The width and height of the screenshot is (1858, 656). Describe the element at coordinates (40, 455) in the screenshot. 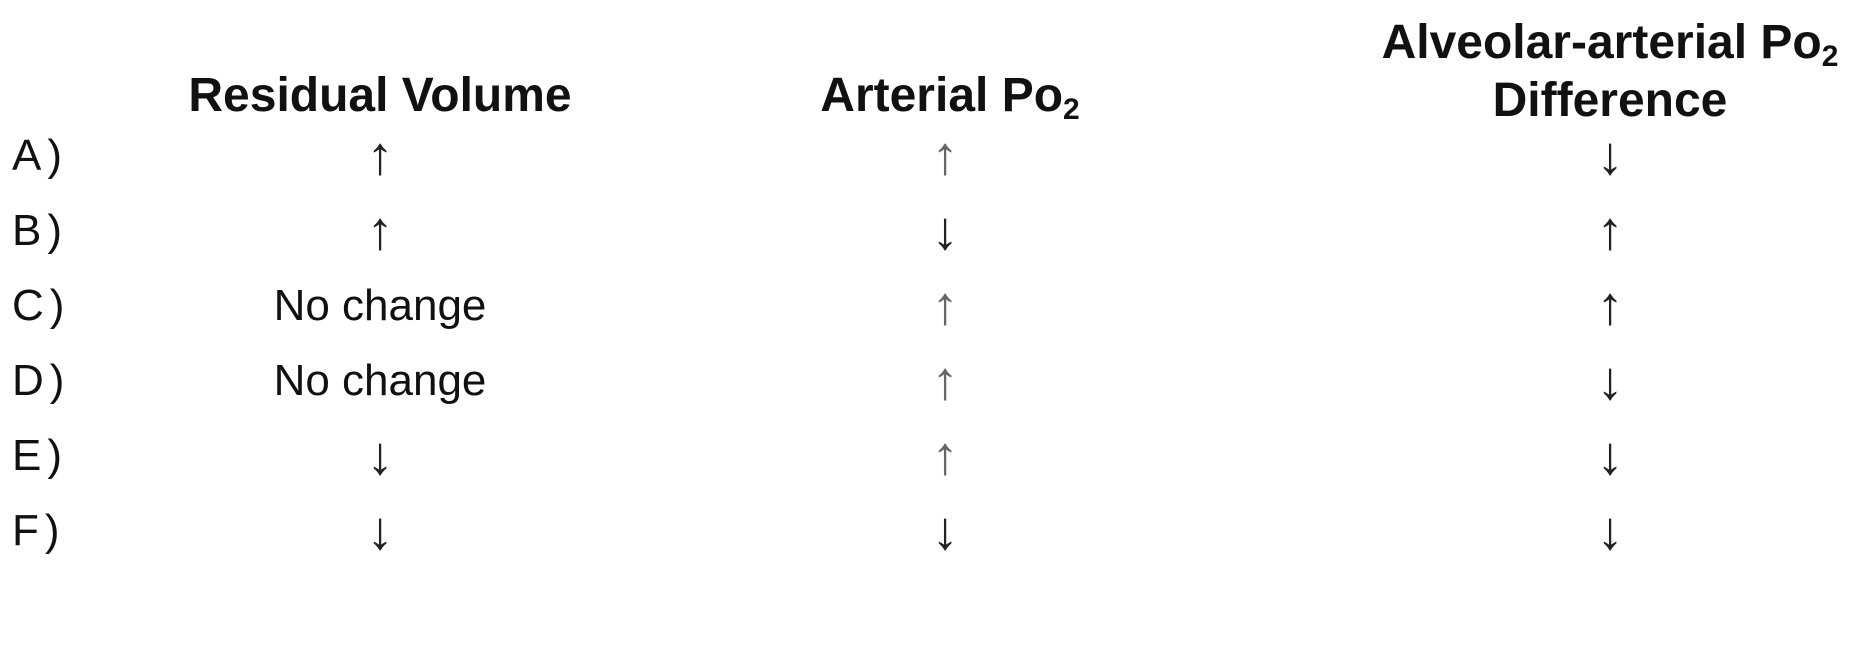

I see `option-label: E)` at that location.